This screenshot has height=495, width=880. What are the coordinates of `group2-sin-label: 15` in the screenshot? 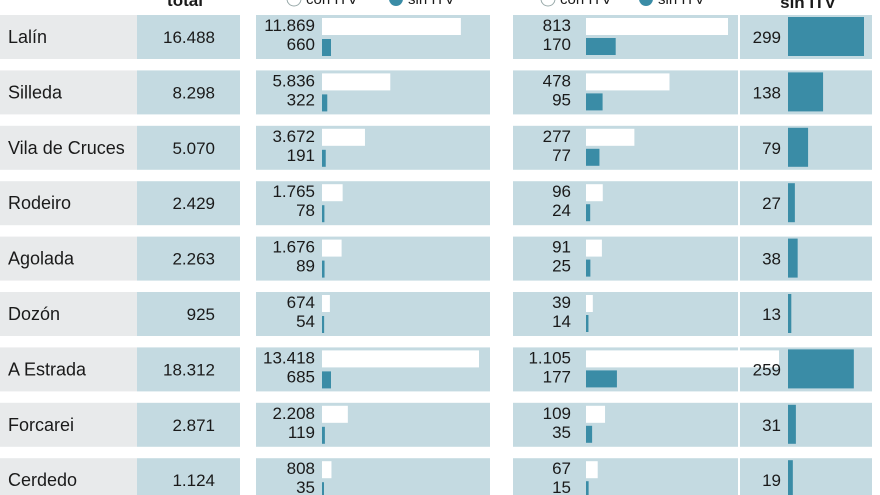 It's located at (561, 486).